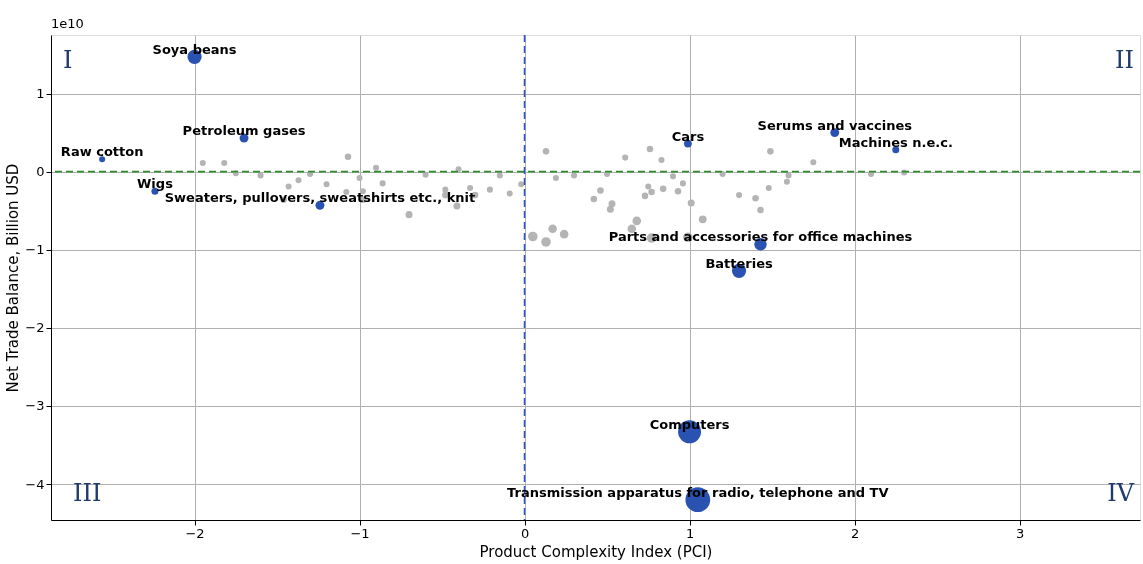  I want to click on y-tick-label: −1, so click(35, 250).